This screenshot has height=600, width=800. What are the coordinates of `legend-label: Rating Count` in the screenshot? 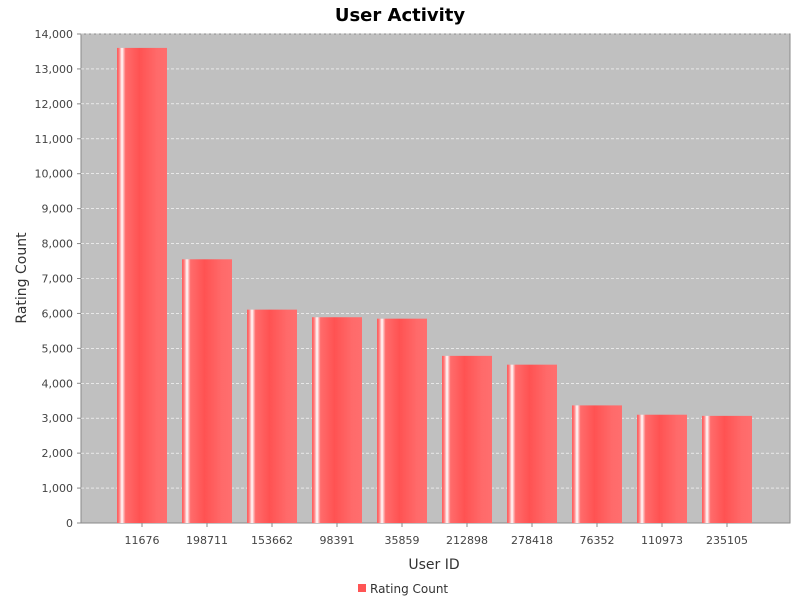 It's located at (409, 589).